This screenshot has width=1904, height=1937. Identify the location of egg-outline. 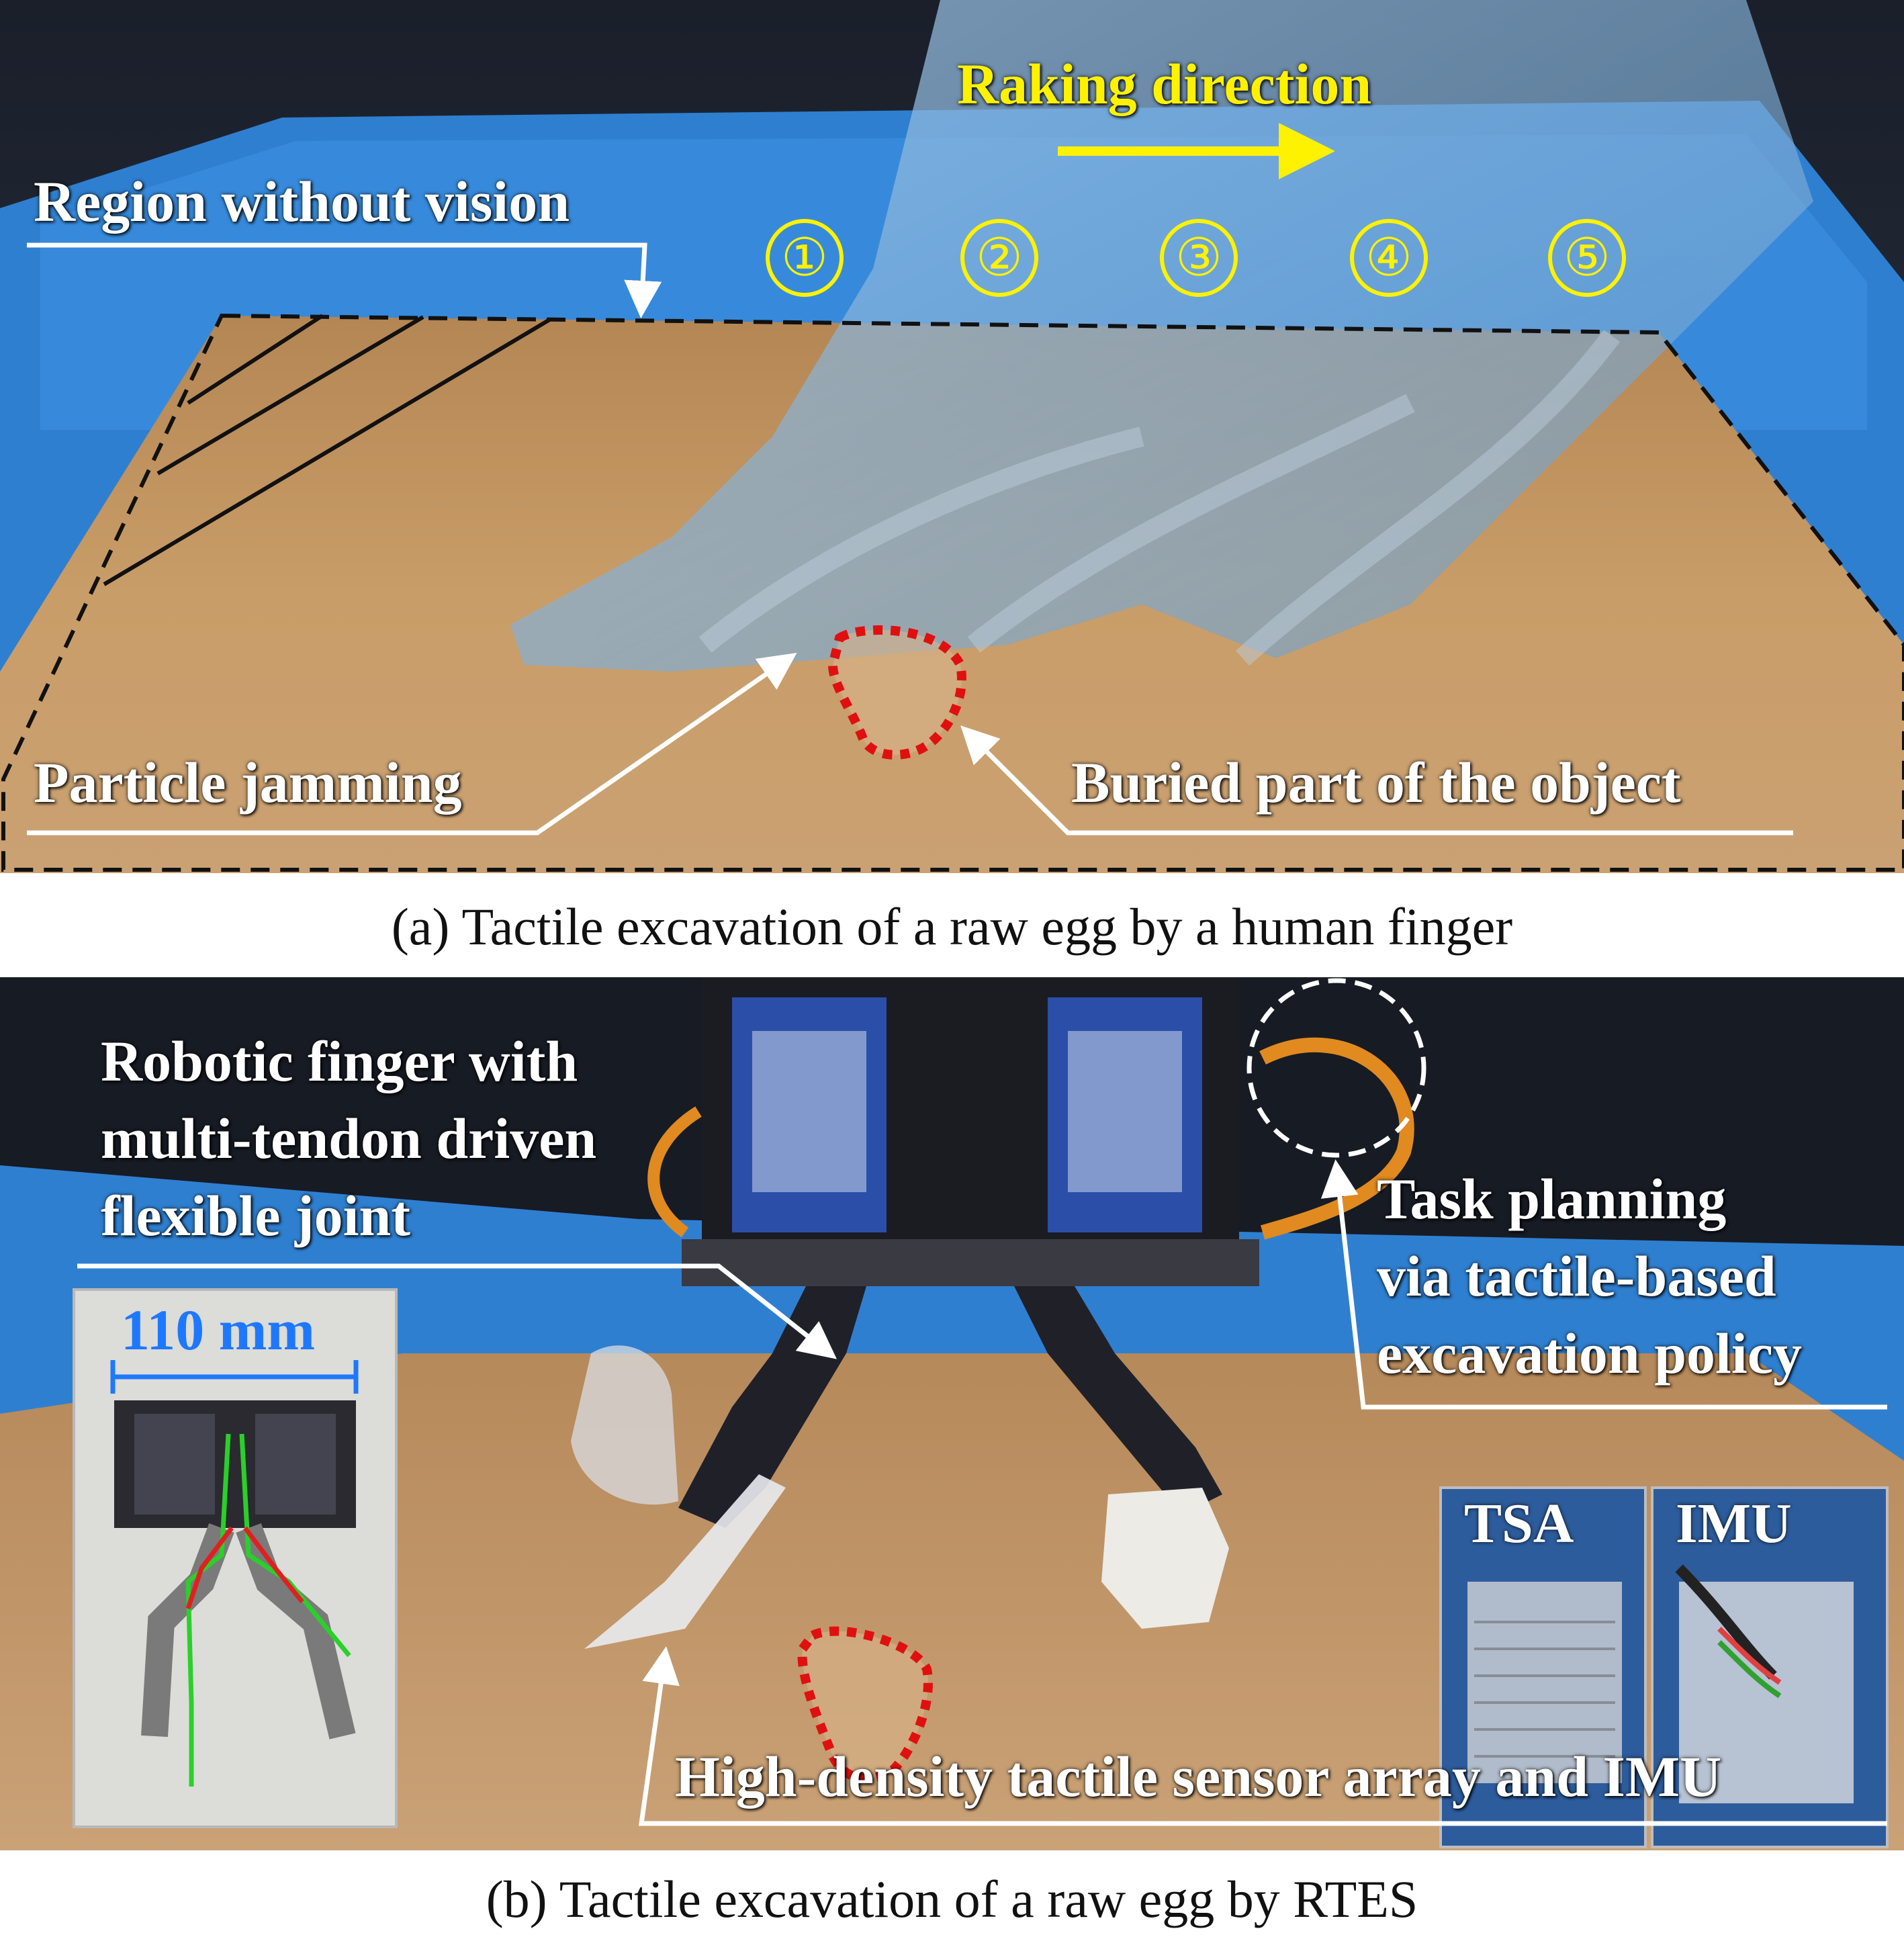
(896, 693).